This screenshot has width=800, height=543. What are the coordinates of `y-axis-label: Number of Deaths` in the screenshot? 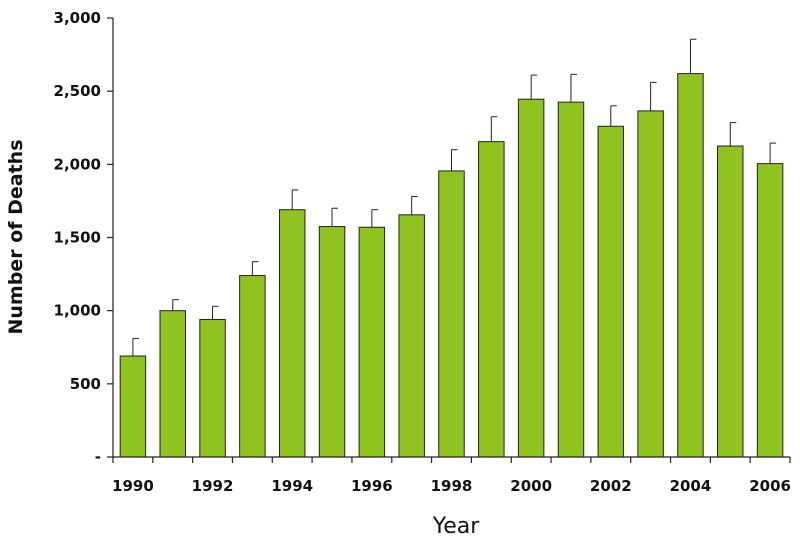 It's located at (16, 236).